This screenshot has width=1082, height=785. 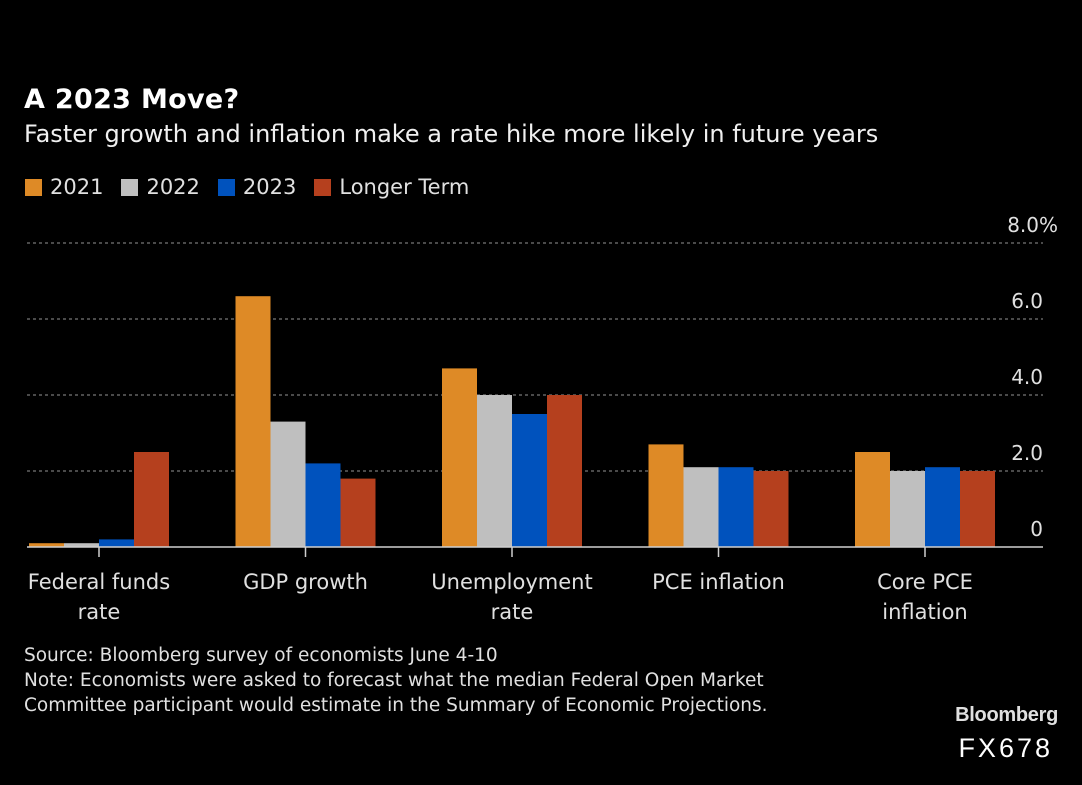 I want to click on legend-item-2022: 2022, so click(x=160, y=187).